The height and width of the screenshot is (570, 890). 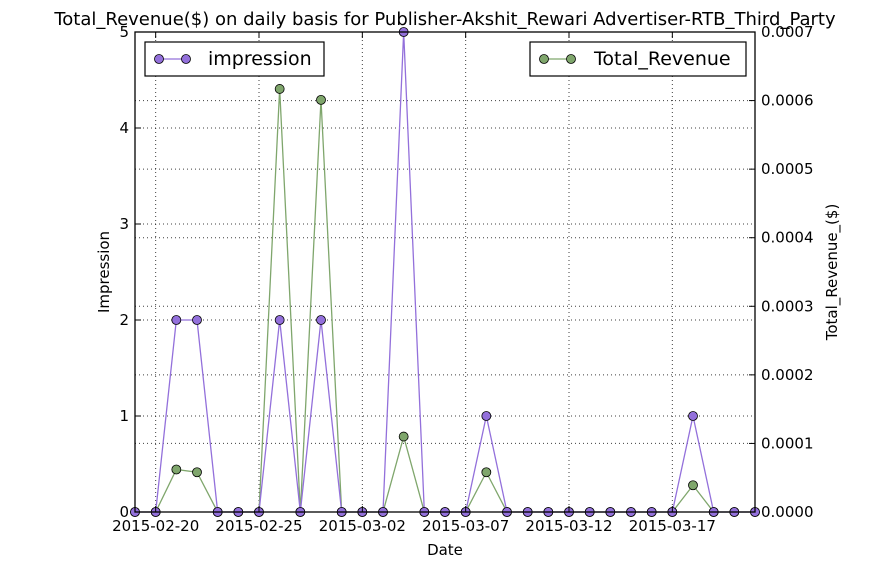 What do you see at coordinates (787, 443) in the screenshot?
I see `y2-tick-label: 0.0001` at bounding box center [787, 443].